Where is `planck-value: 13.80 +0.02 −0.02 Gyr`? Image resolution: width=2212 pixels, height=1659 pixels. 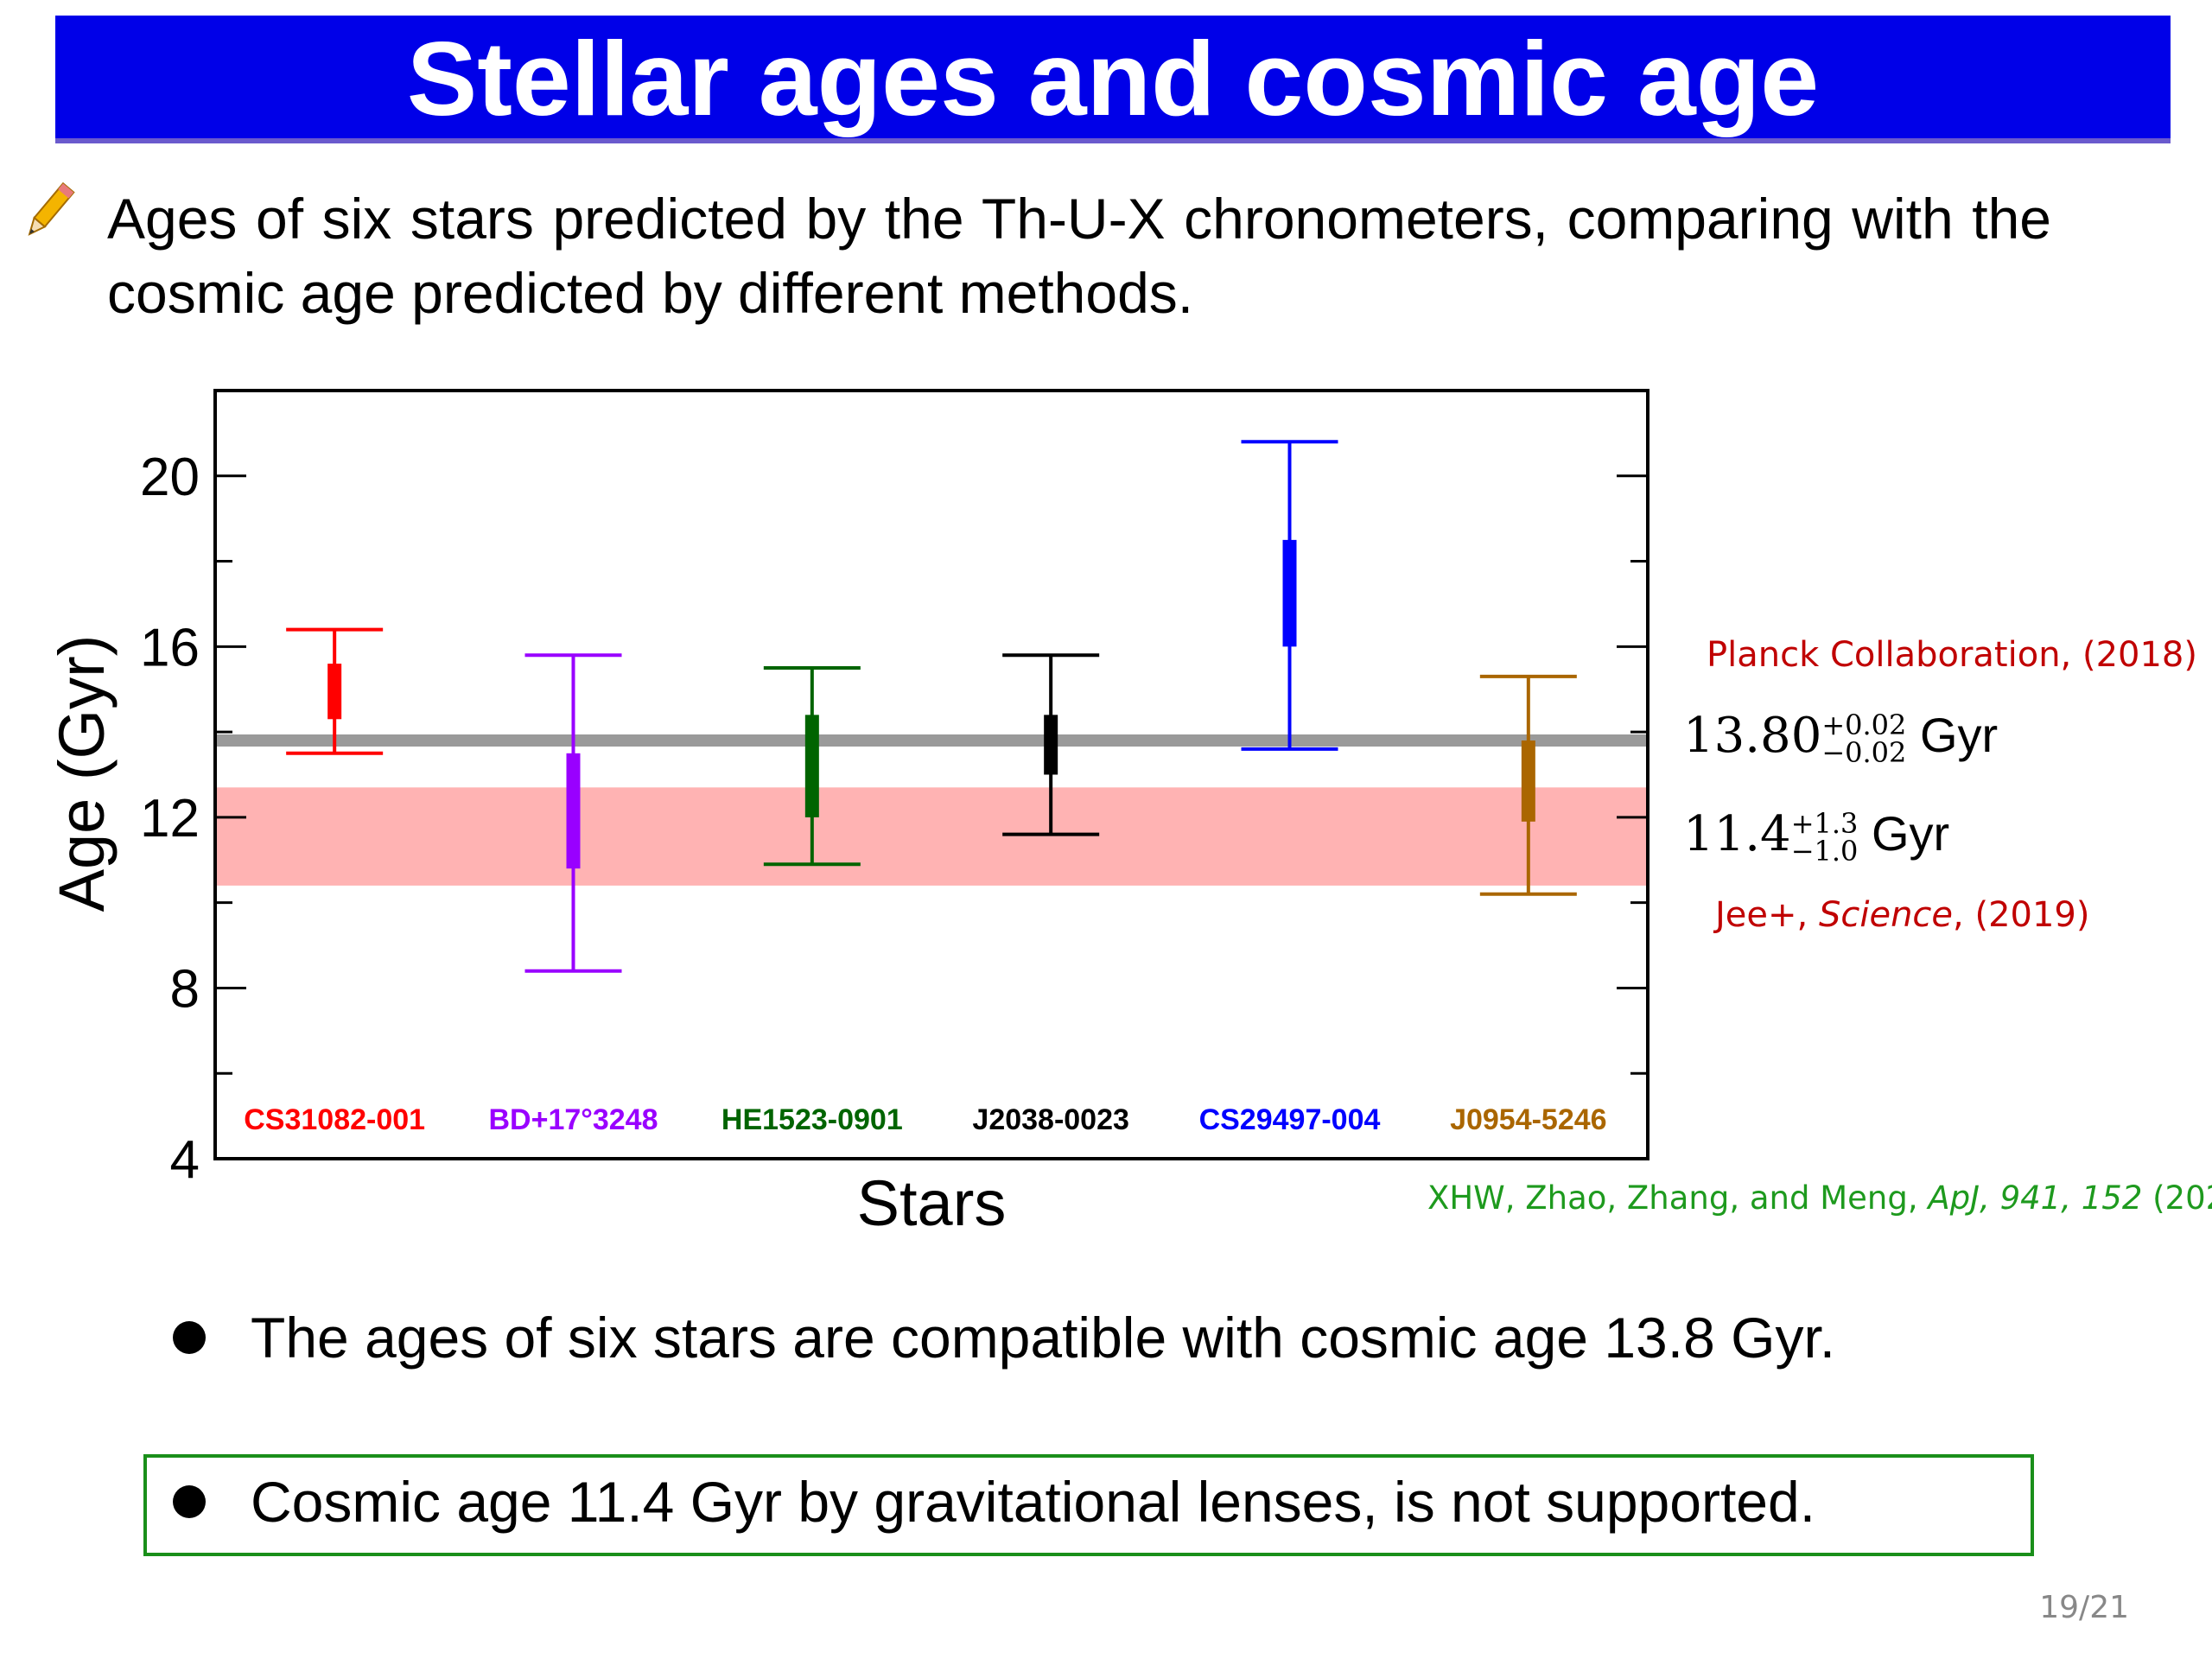 planck-value: 13.80 +0.02 −0.02 Gyr is located at coordinates (1840, 736).